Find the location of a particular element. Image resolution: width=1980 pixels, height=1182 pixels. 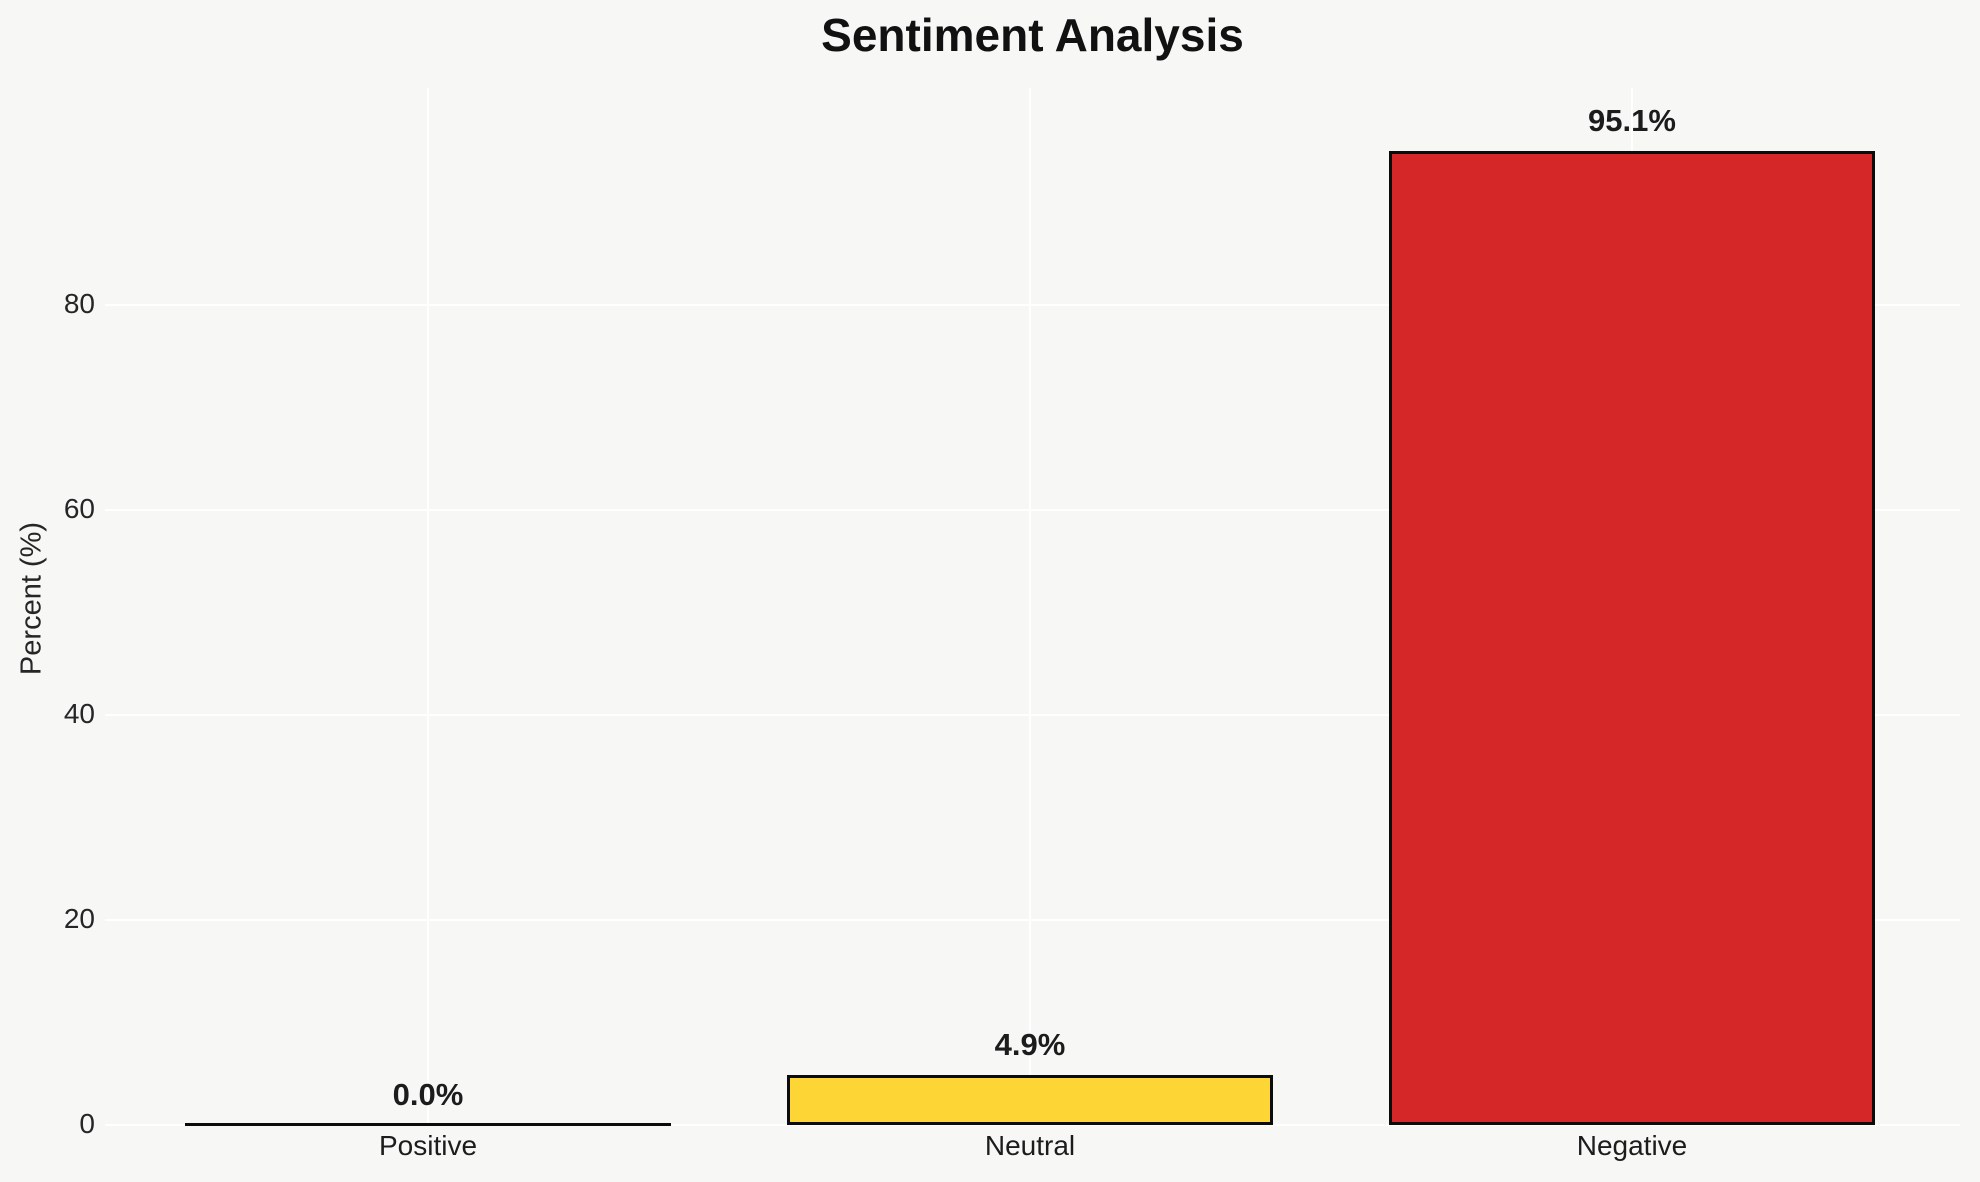

bar-value-label: 95.1% is located at coordinates (1632, 120).